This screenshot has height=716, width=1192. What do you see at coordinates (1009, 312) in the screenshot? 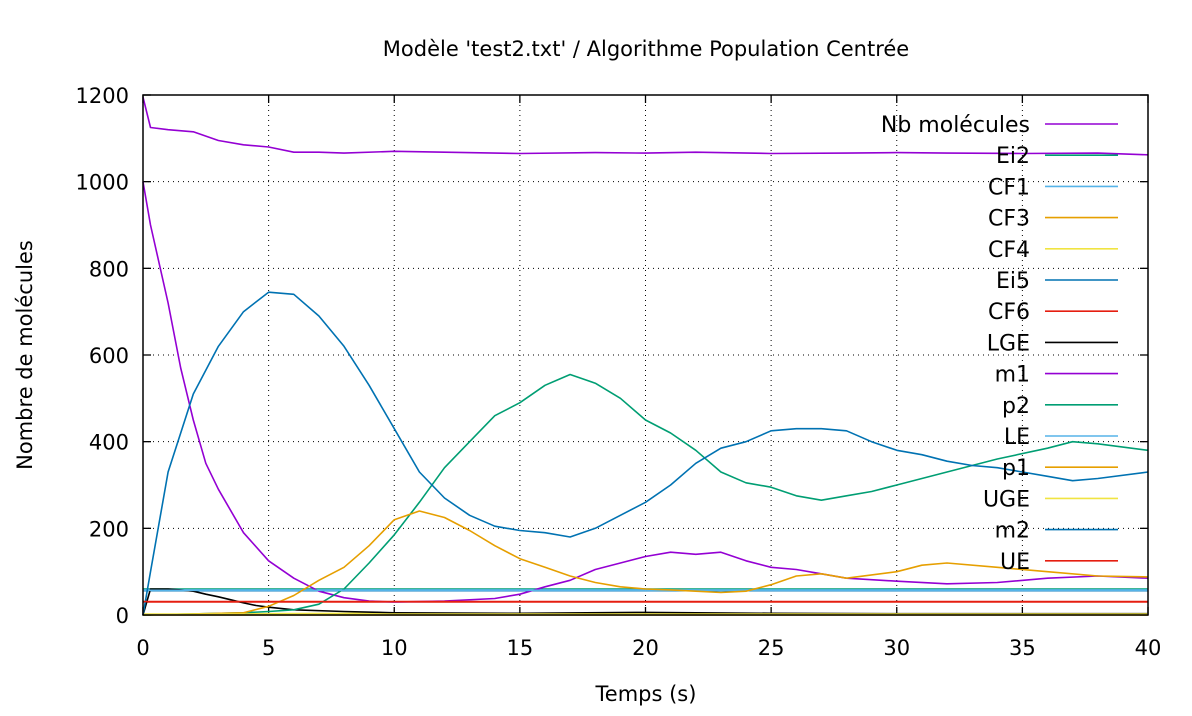
I see `legend-label-cf6: CF6` at bounding box center [1009, 312].